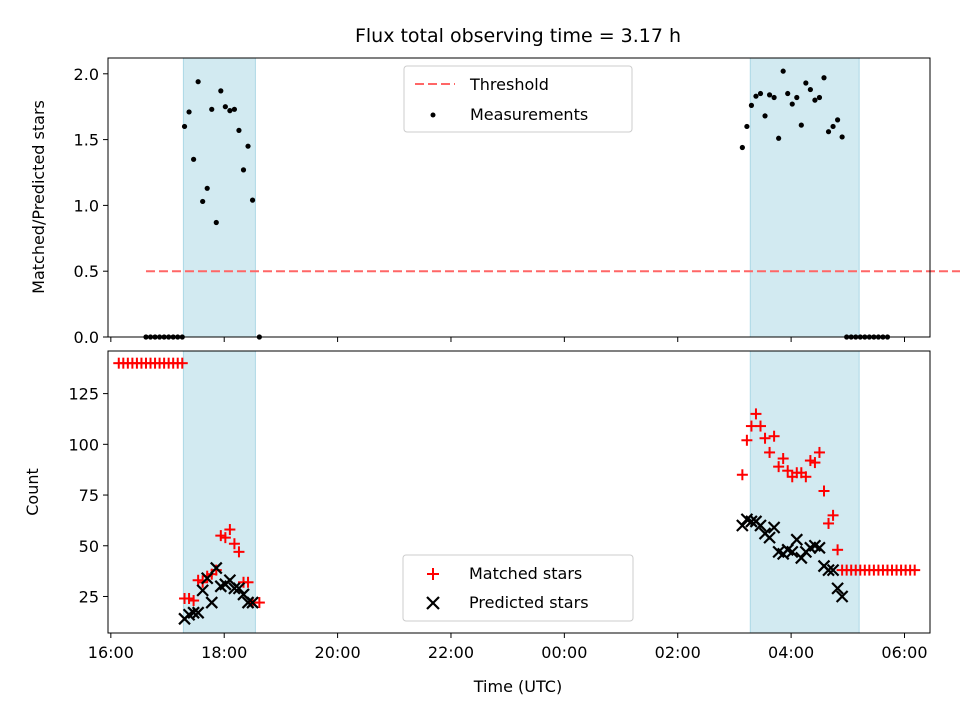  Describe the element at coordinates (86, 337) in the screenshot. I see `top-y-tick-label: 0.0` at that location.